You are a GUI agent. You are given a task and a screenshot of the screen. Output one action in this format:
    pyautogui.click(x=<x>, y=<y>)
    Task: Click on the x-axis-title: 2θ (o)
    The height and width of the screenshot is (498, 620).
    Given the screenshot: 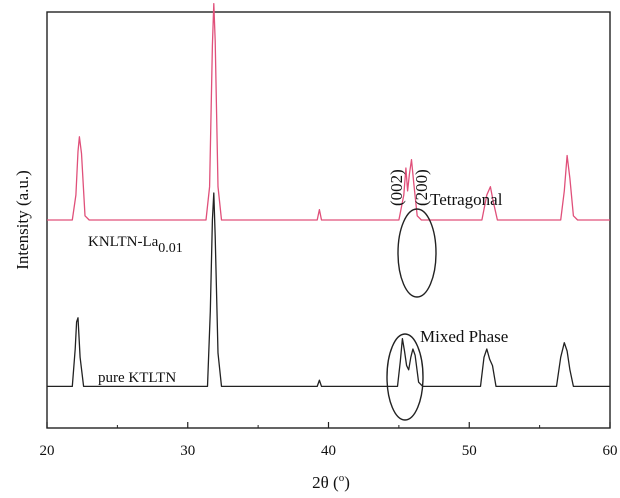 What is the action you would take?
    pyautogui.click(x=331, y=482)
    